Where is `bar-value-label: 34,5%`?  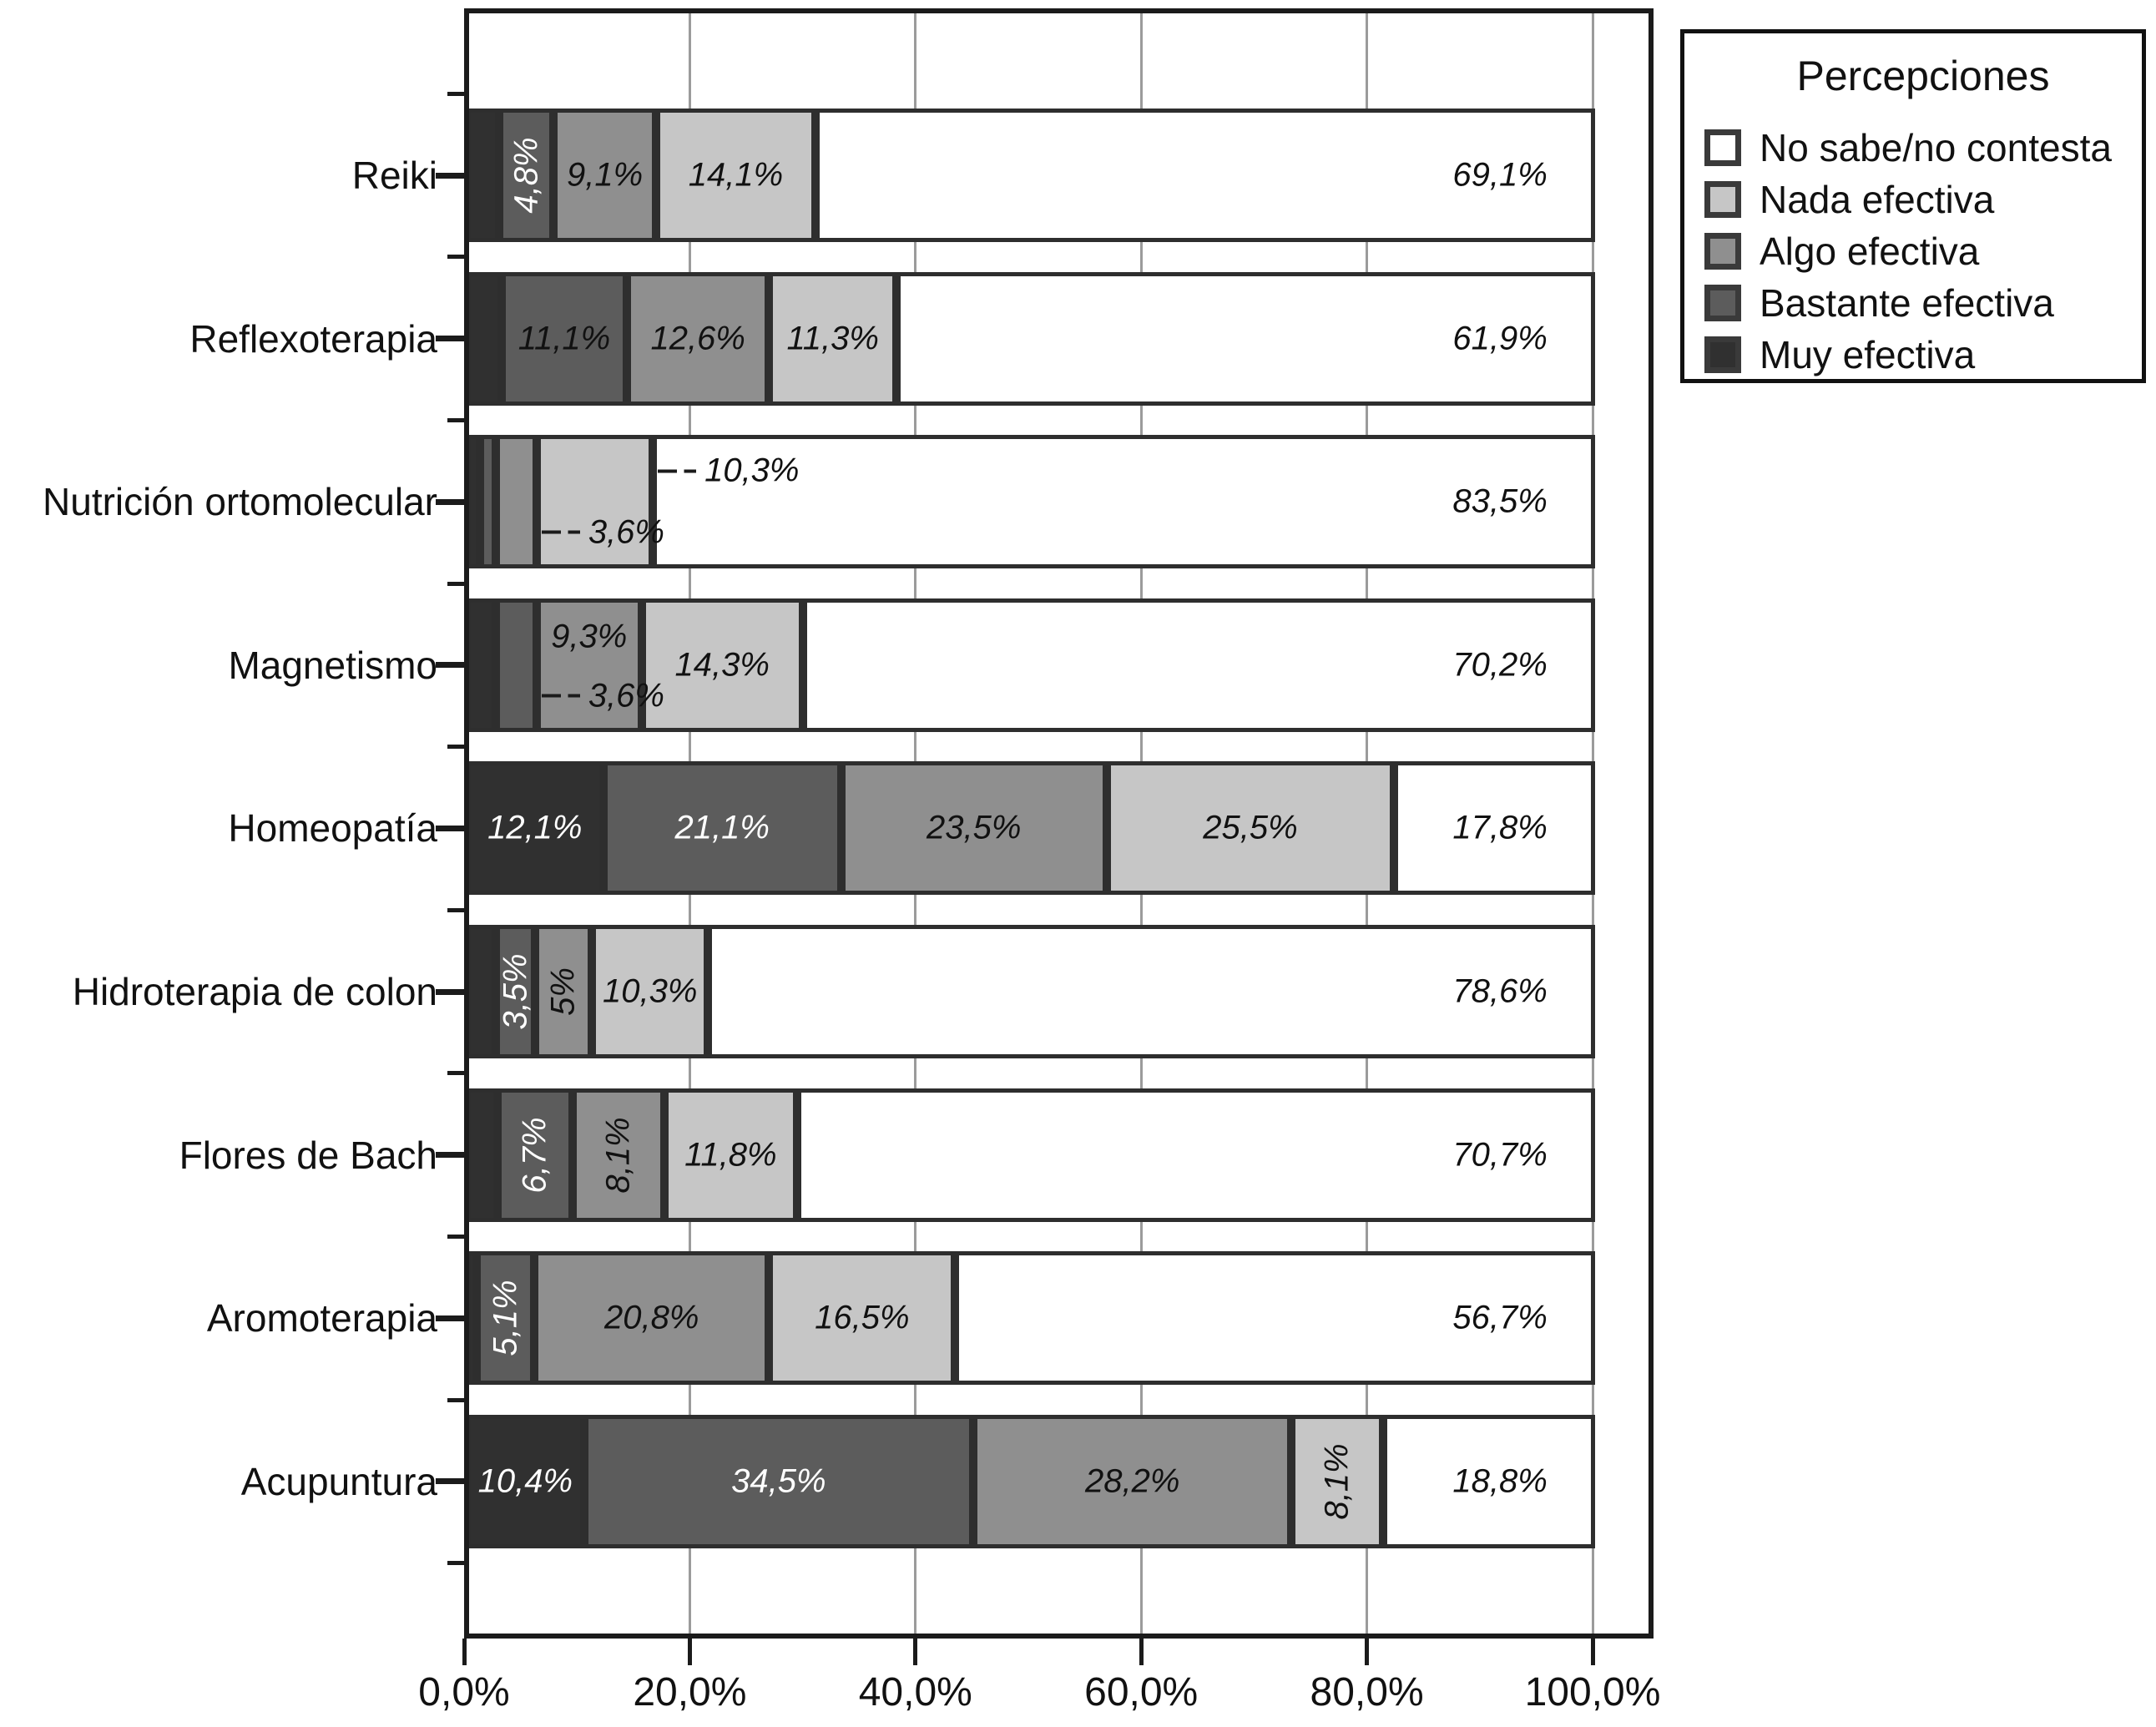 bar-value-label: 34,5% is located at coordinates (778, 1481).